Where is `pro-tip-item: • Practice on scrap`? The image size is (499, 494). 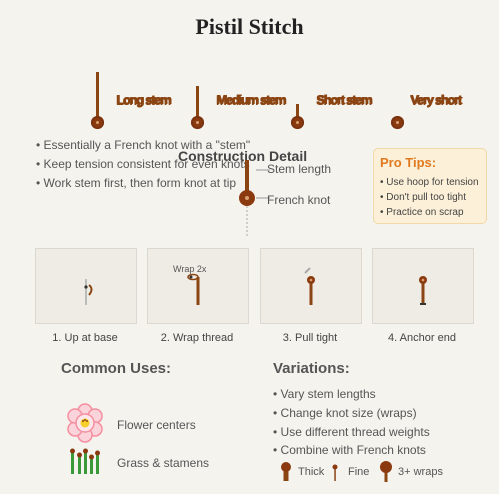
pro-tip-item: • Practice on scrap is located at coordinates (422, 212).